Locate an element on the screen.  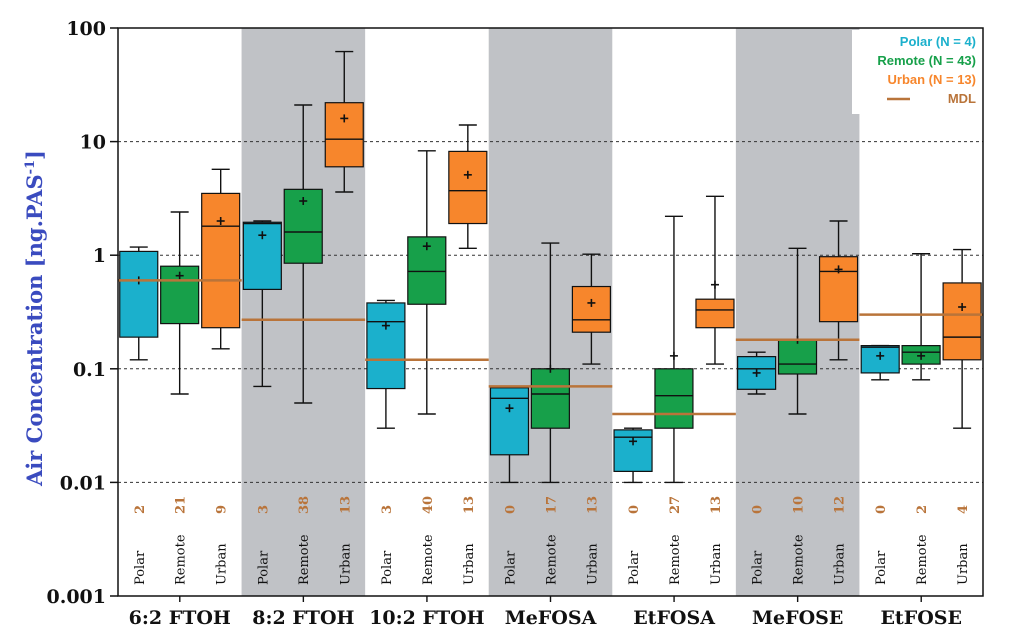
detection-count: 17 is located at coordinates (551, 505).